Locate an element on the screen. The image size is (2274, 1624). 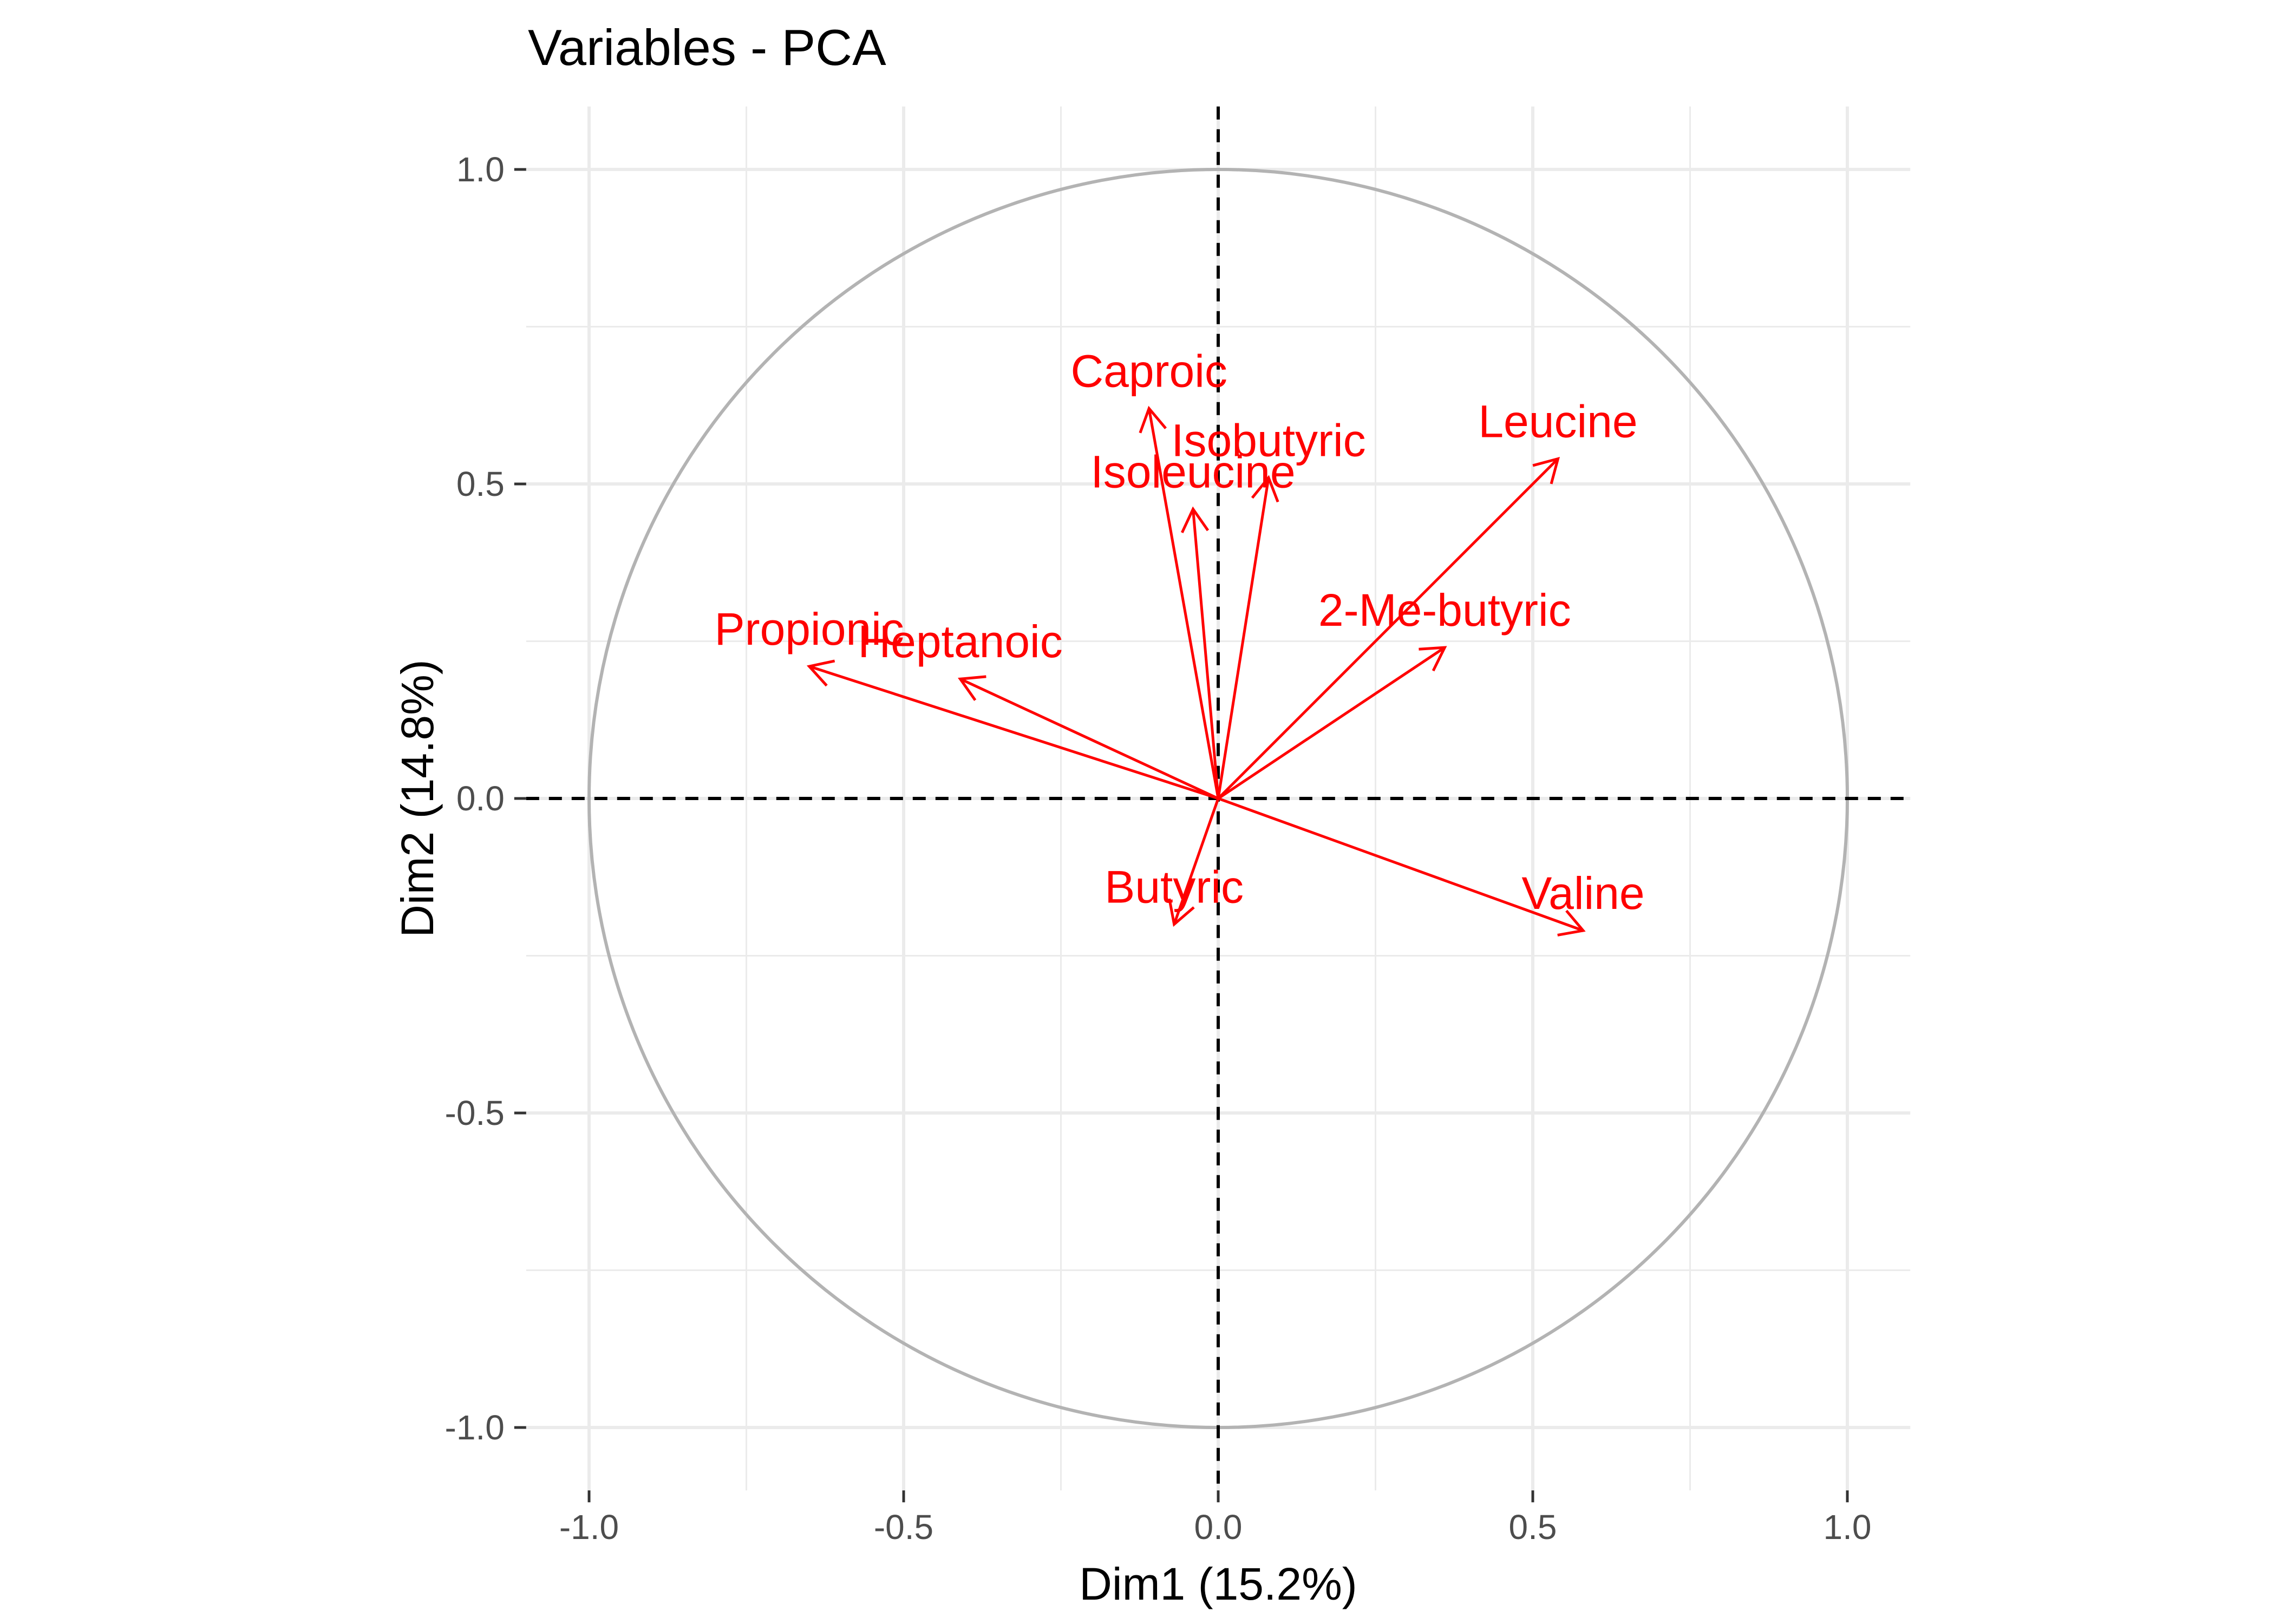
variable-label: Leucine is located at coordinates (1558, 421).